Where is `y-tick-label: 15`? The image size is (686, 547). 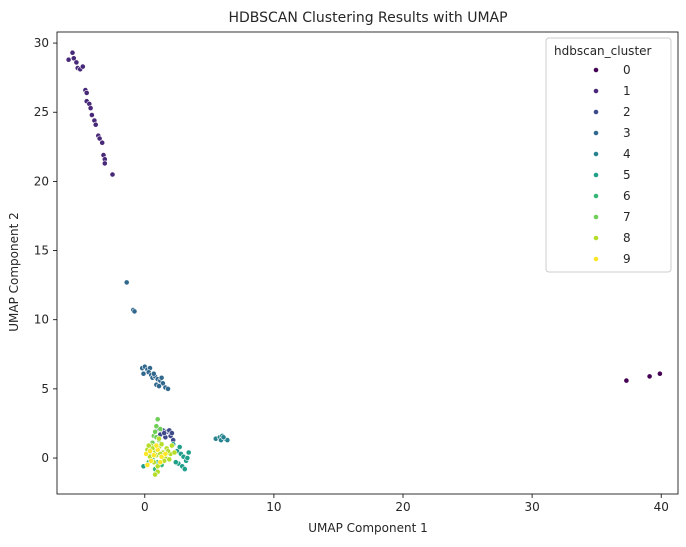 y-tick-label: 15 is located at coordinates (41, 251).